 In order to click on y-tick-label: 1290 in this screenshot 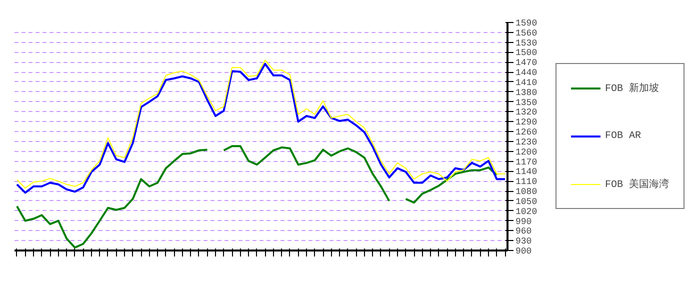, I will do `click(527, 123)`.